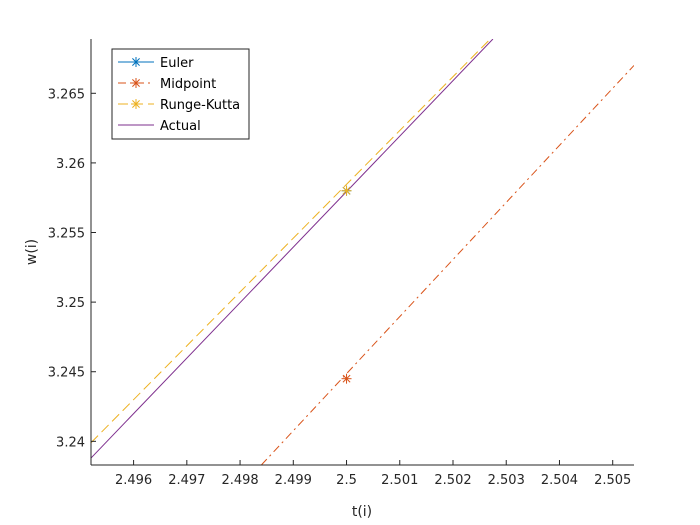 This screenshot has width=700, height=525. Describe the element at coordinates (70, 442) in the screenshot. I see `y-tick-label: 3.24` at that location.